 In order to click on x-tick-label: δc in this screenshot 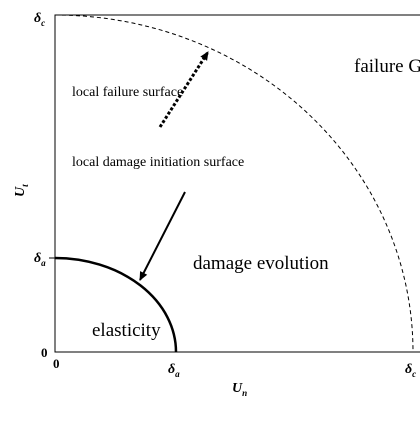, I will do `click(410, 370)`.